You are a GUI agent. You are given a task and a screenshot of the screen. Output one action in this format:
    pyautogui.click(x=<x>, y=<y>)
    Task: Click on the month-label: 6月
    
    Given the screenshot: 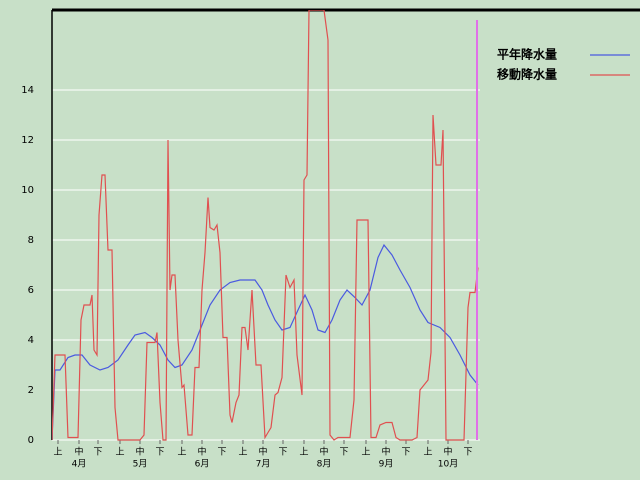 What is the action you would take?
    pyautogui.click(x=202, y=464)
    